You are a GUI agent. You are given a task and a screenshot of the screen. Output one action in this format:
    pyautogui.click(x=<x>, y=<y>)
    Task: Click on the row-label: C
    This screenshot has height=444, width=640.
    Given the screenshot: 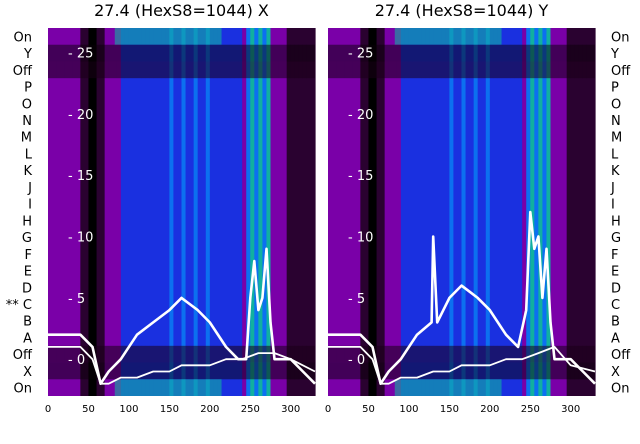 What is the action you would take?
    pyautogui.click(x=615, y=305)
    